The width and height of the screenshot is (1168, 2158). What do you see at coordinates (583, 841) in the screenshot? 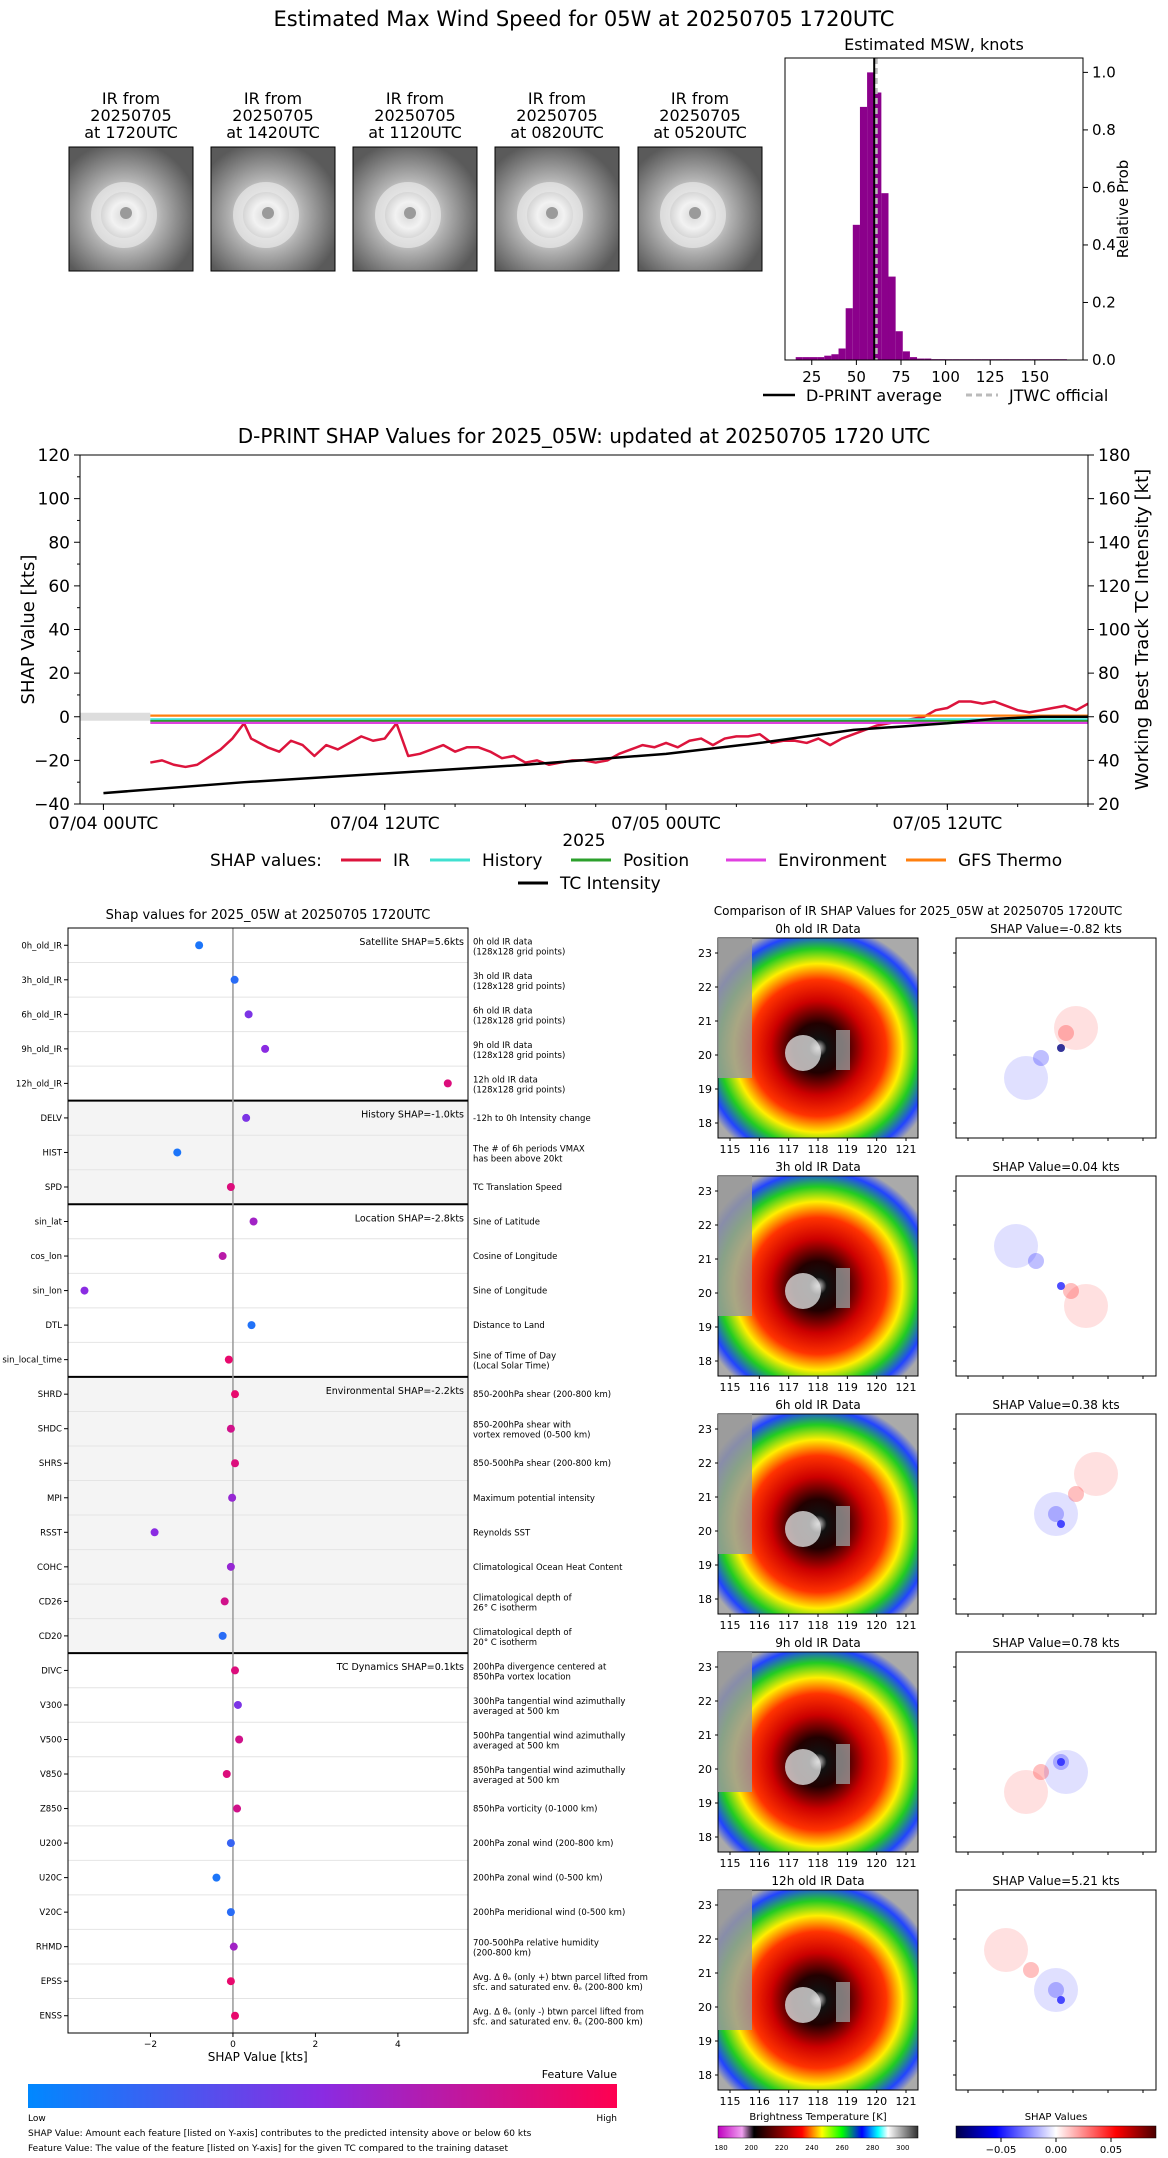
I see `x-axis-label: 2025` at bounding box center [583, 841].